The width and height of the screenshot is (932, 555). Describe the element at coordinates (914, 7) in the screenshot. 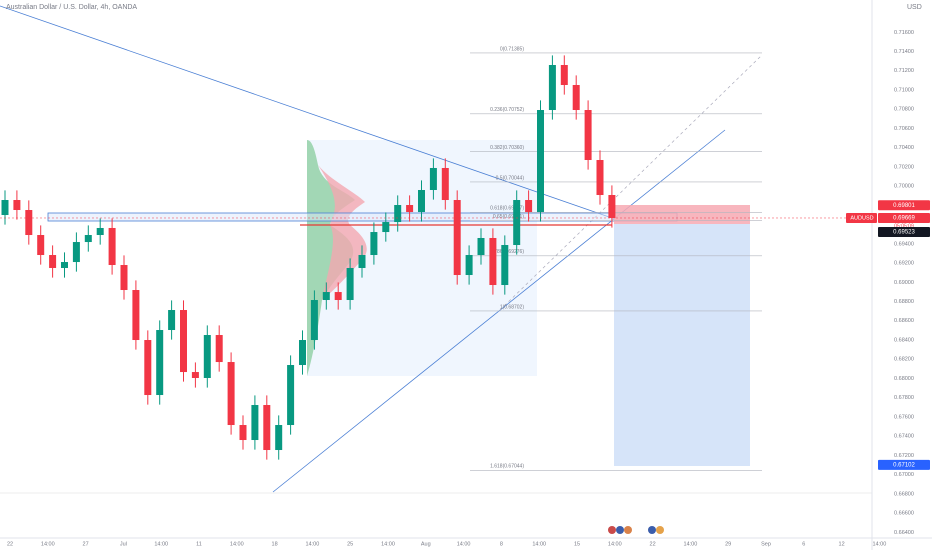

I see `currency: USD` at that location.